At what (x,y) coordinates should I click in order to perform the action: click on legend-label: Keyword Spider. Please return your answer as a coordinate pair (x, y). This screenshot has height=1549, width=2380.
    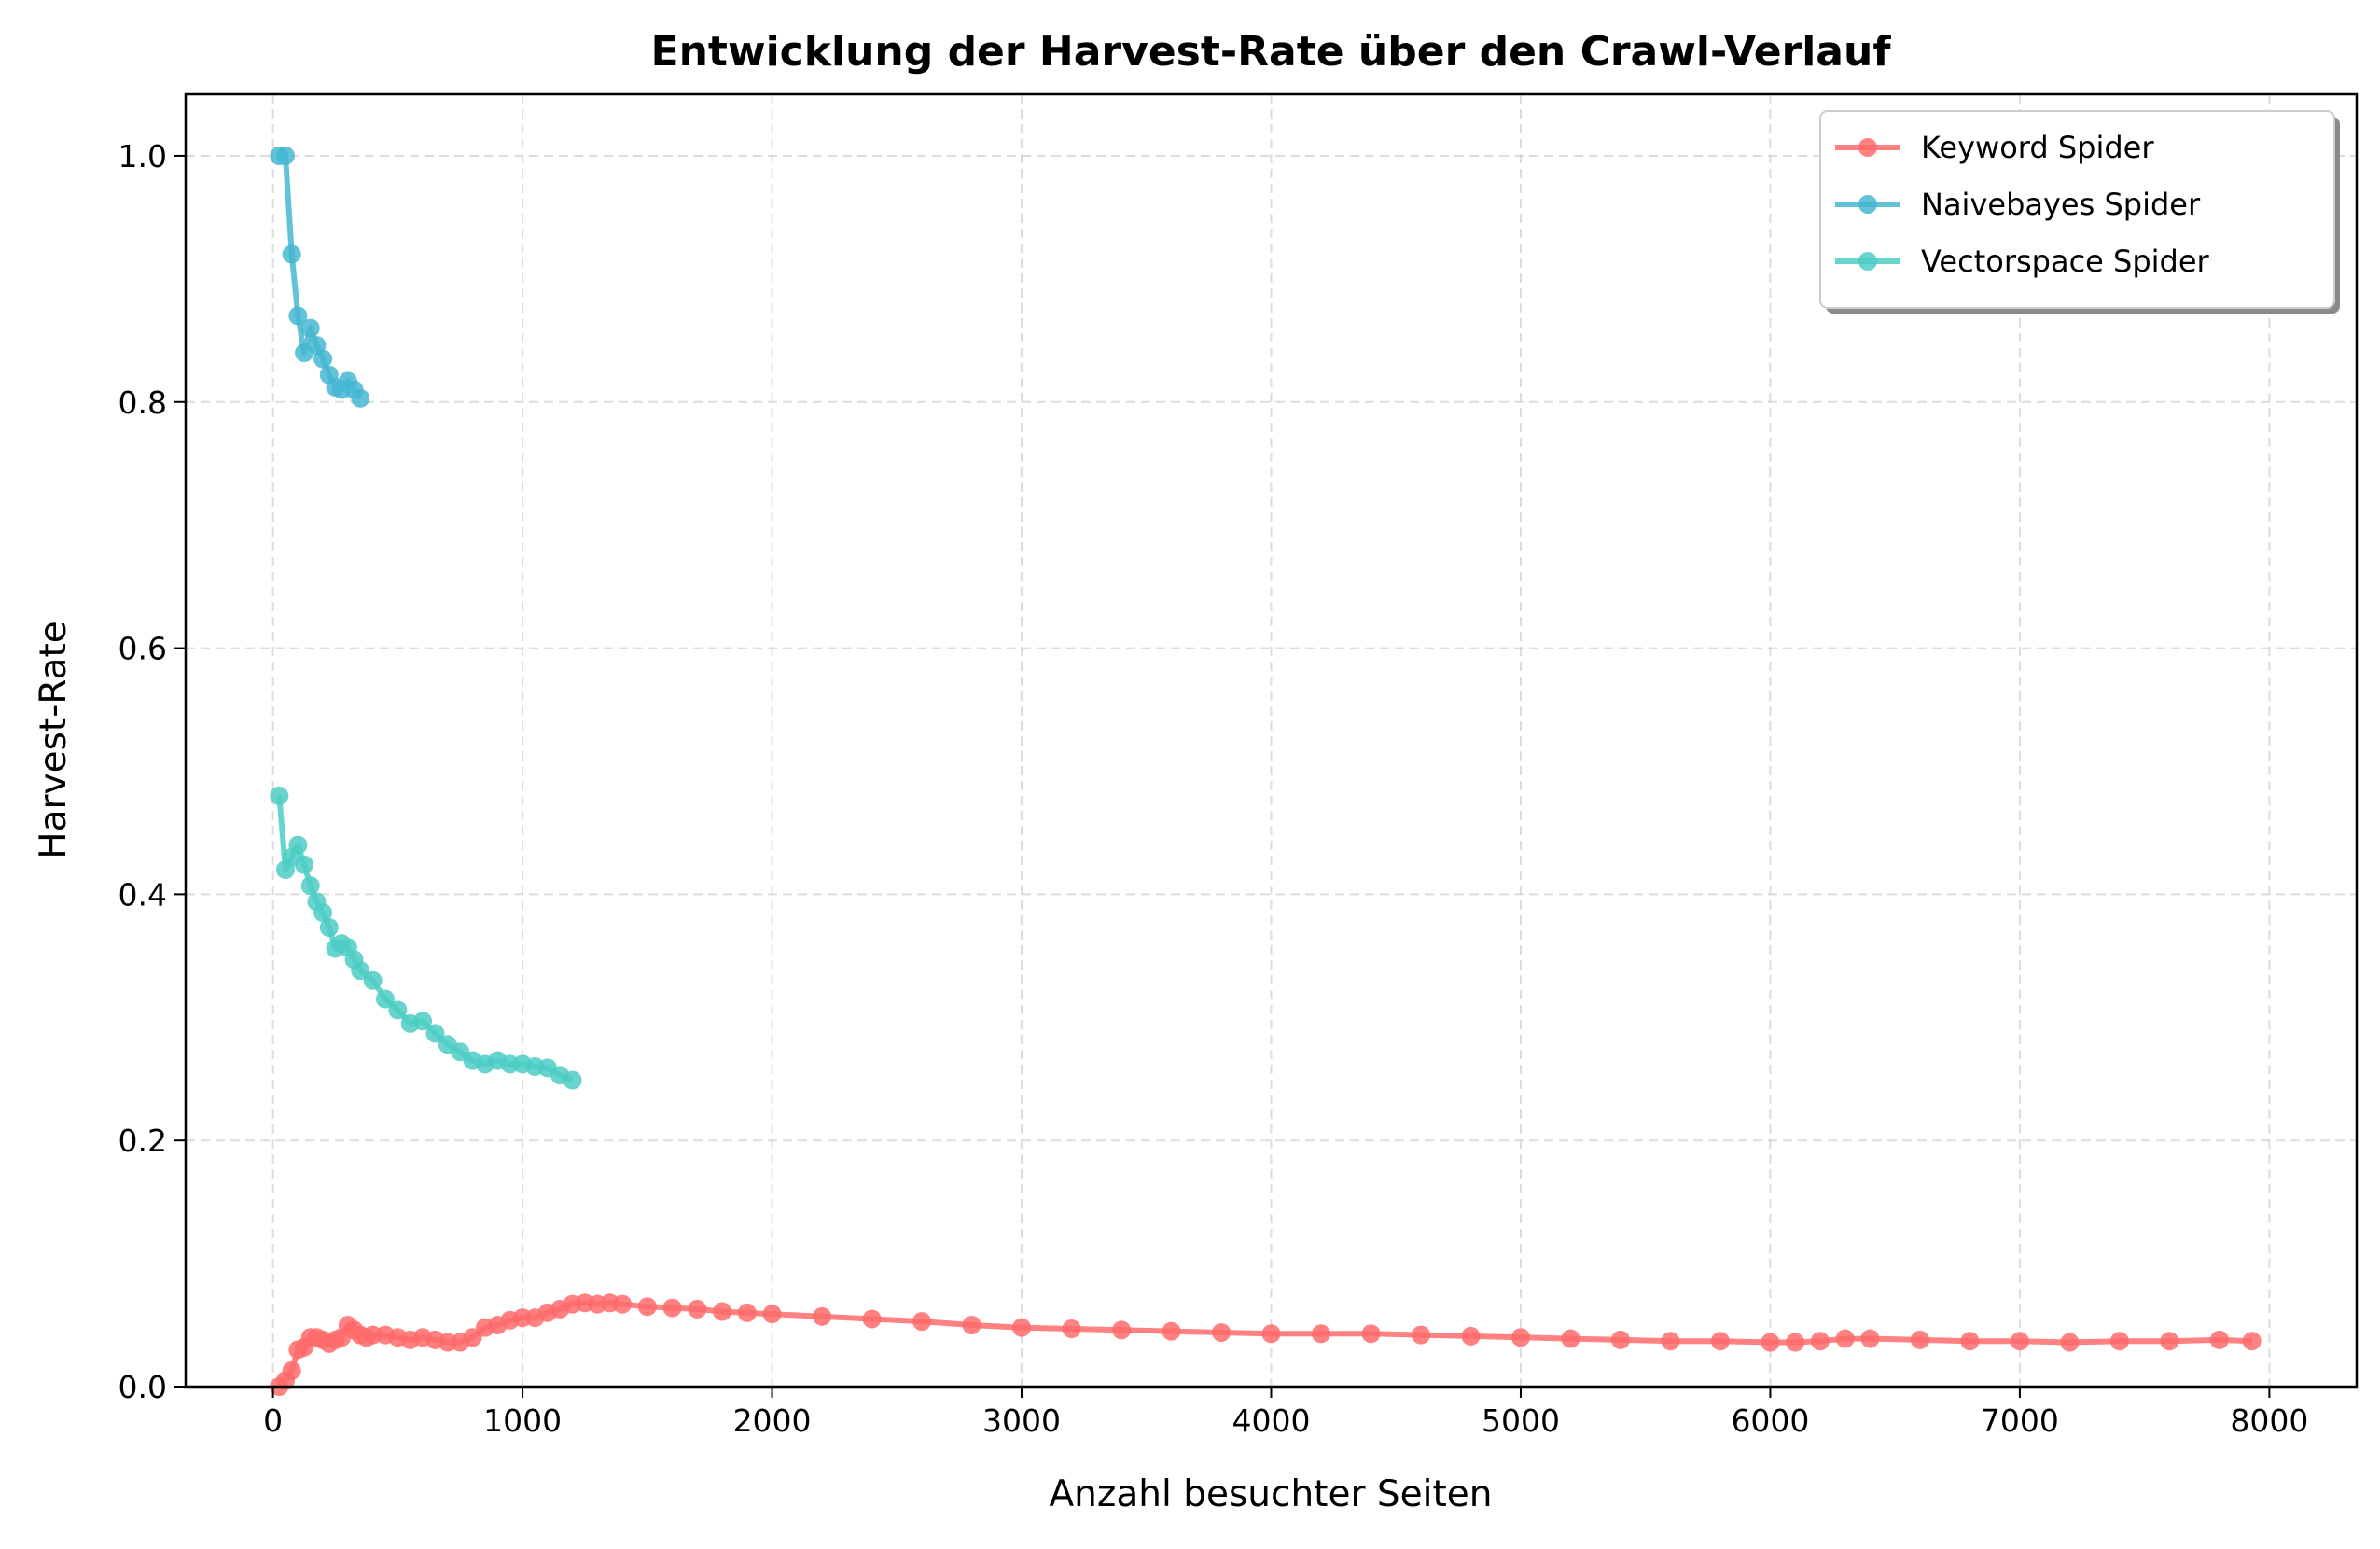
    Looking at the image, I should click on (2038, 147).